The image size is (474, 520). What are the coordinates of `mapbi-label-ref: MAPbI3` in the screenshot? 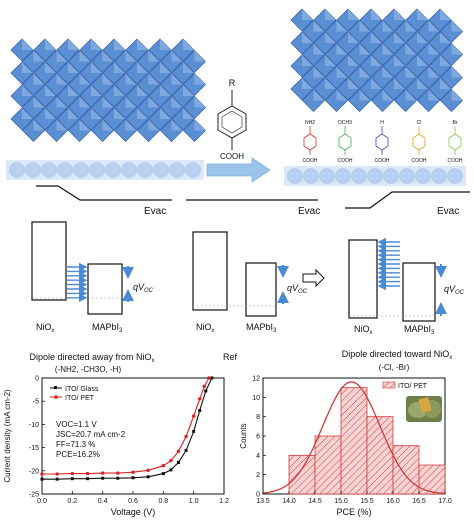 It's located at (261, 328).